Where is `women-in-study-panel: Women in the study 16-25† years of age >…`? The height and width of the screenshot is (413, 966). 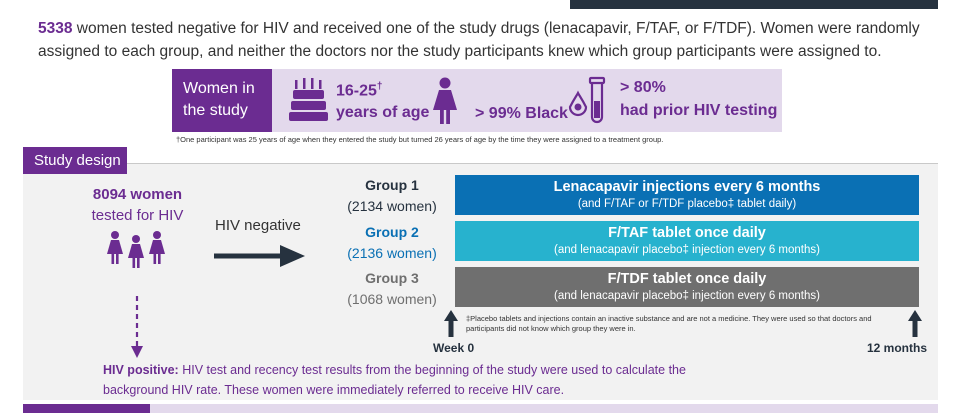 women-in-study-panel: Women in the study 16-25† years of age >… is located at coordinates (477, 100).